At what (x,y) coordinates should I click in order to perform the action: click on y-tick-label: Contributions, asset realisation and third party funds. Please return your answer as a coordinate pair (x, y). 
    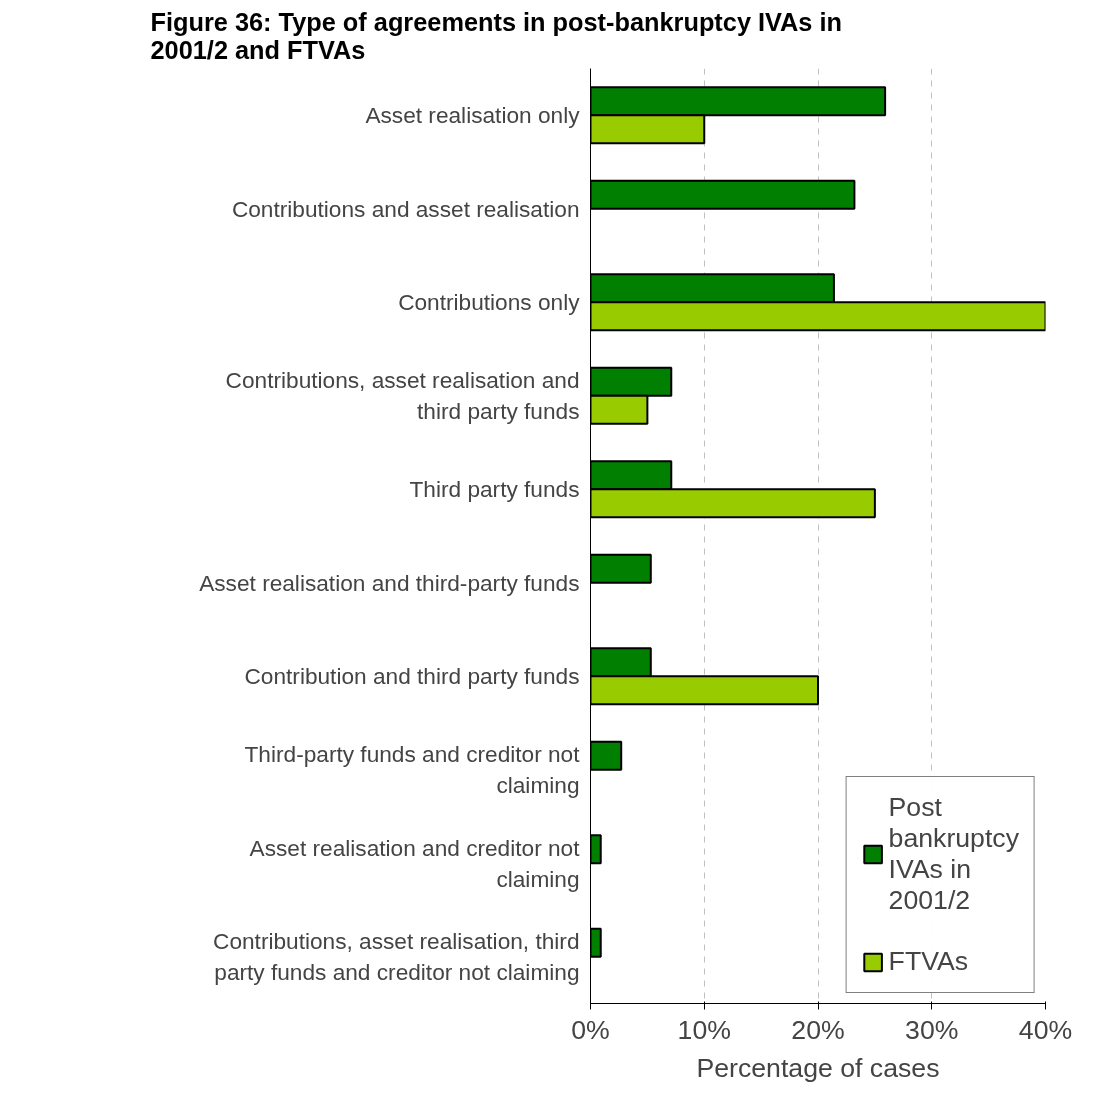
    Looking at the image, I should click on (402, 396).